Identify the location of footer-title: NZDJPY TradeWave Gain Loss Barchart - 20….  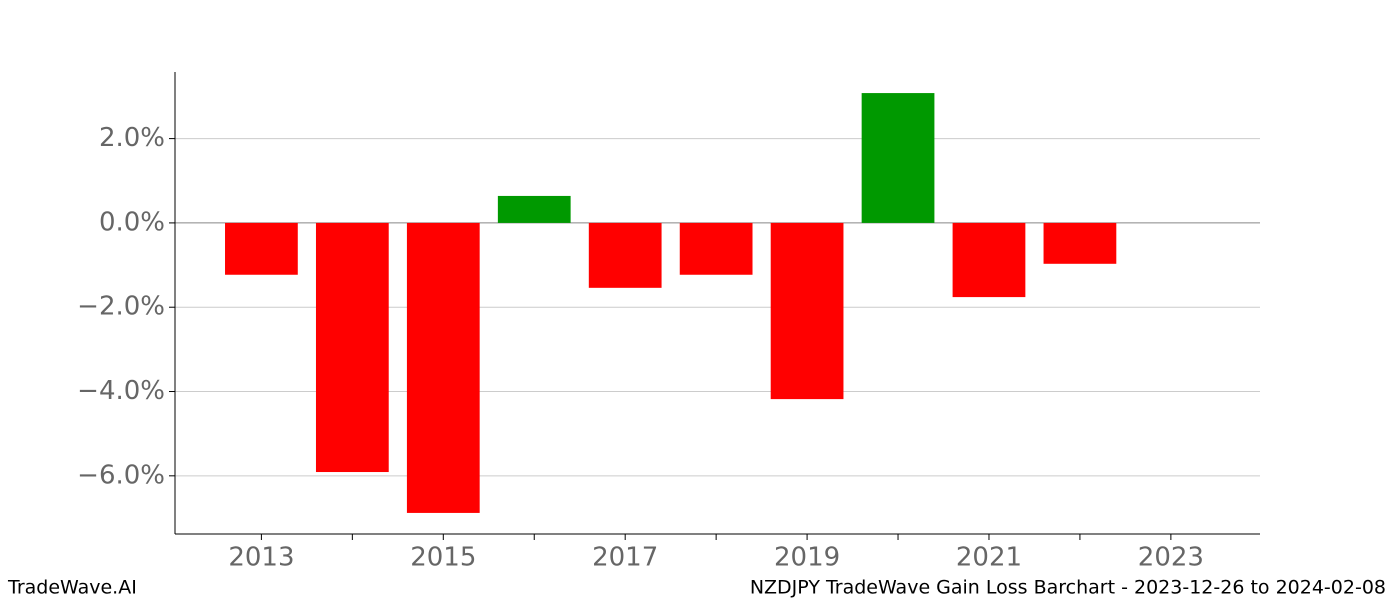
(1068, 588).